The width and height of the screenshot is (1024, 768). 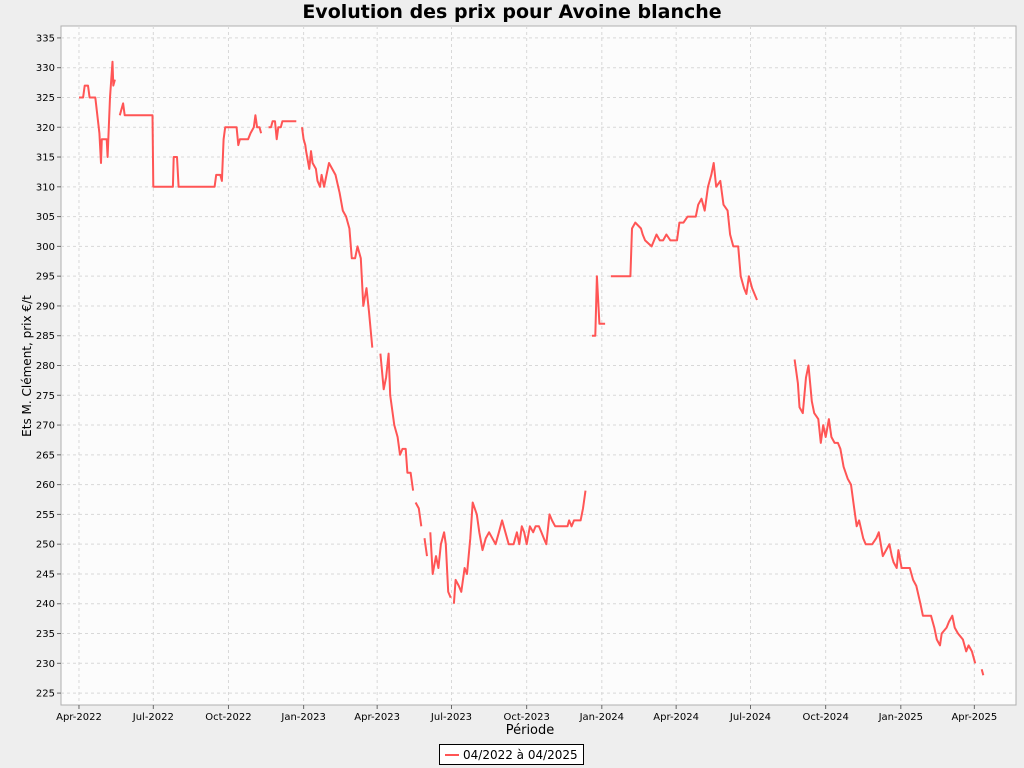 I want to click on y-tick-label: 335, so click(x=45, y=38).